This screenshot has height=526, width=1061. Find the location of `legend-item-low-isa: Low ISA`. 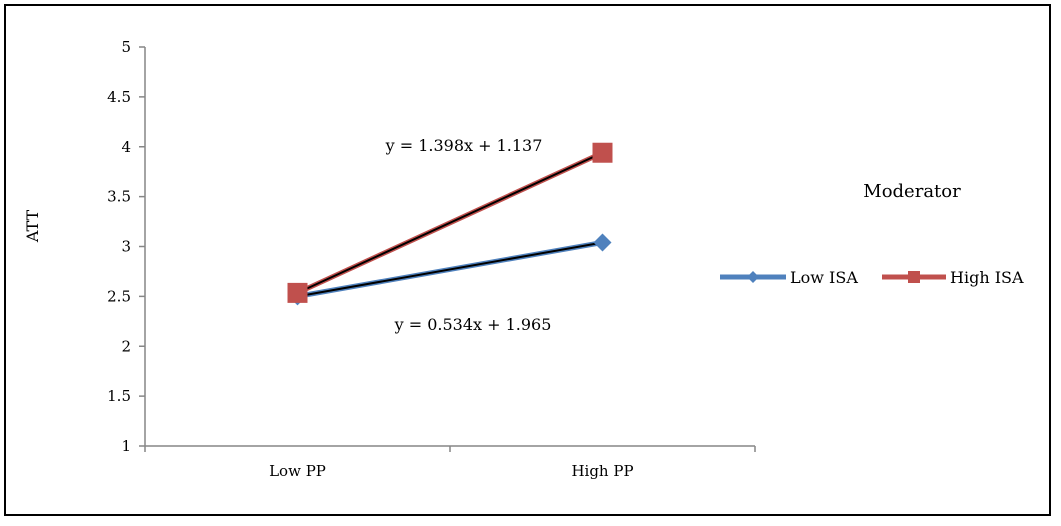

legend-item-low-isa: Low ISA is located at coordinates (789, 277).